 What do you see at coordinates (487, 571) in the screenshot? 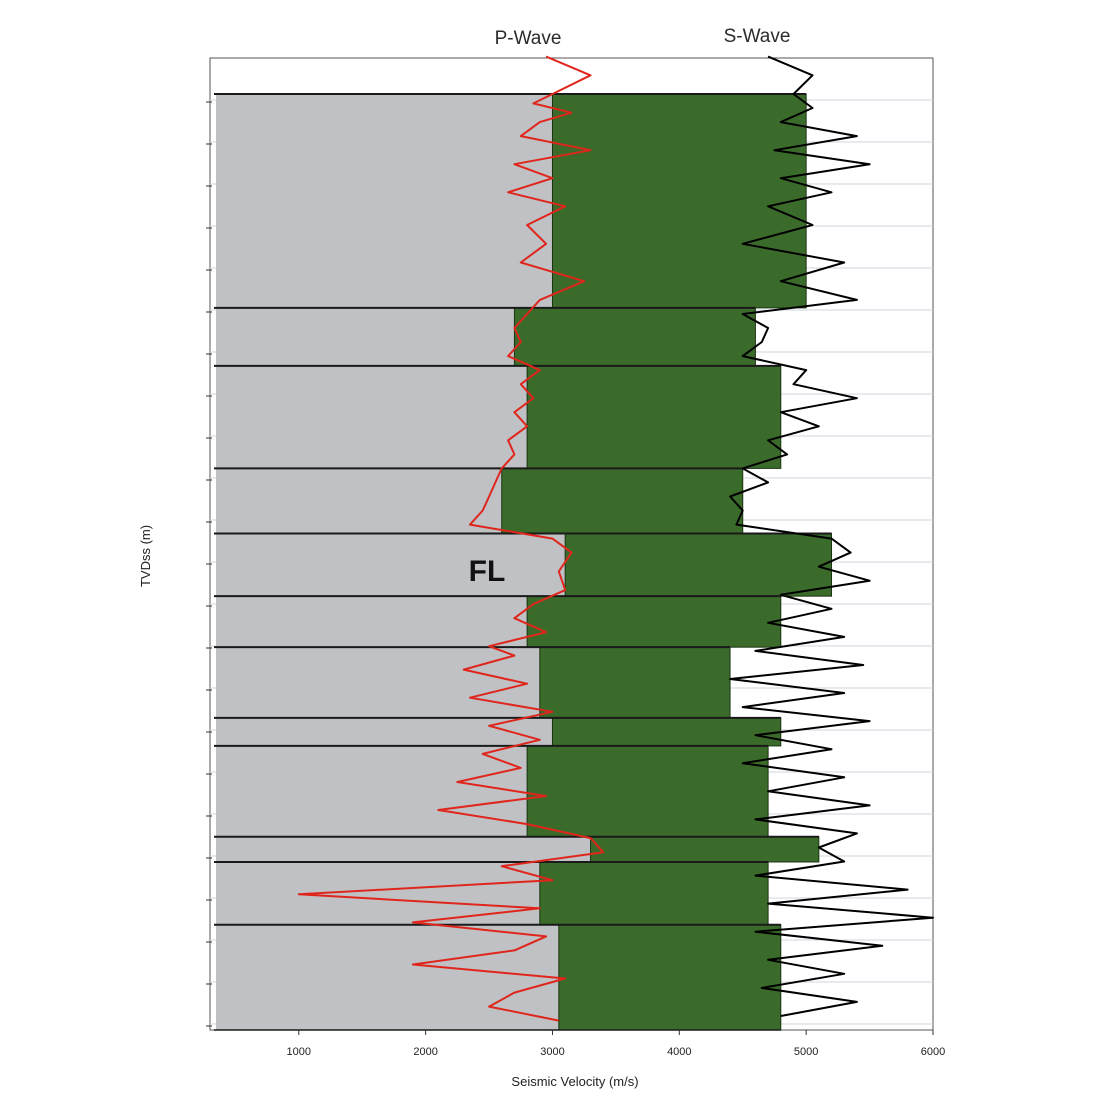
I see `fl-annotation: FL` at bounding box center [487, 571].